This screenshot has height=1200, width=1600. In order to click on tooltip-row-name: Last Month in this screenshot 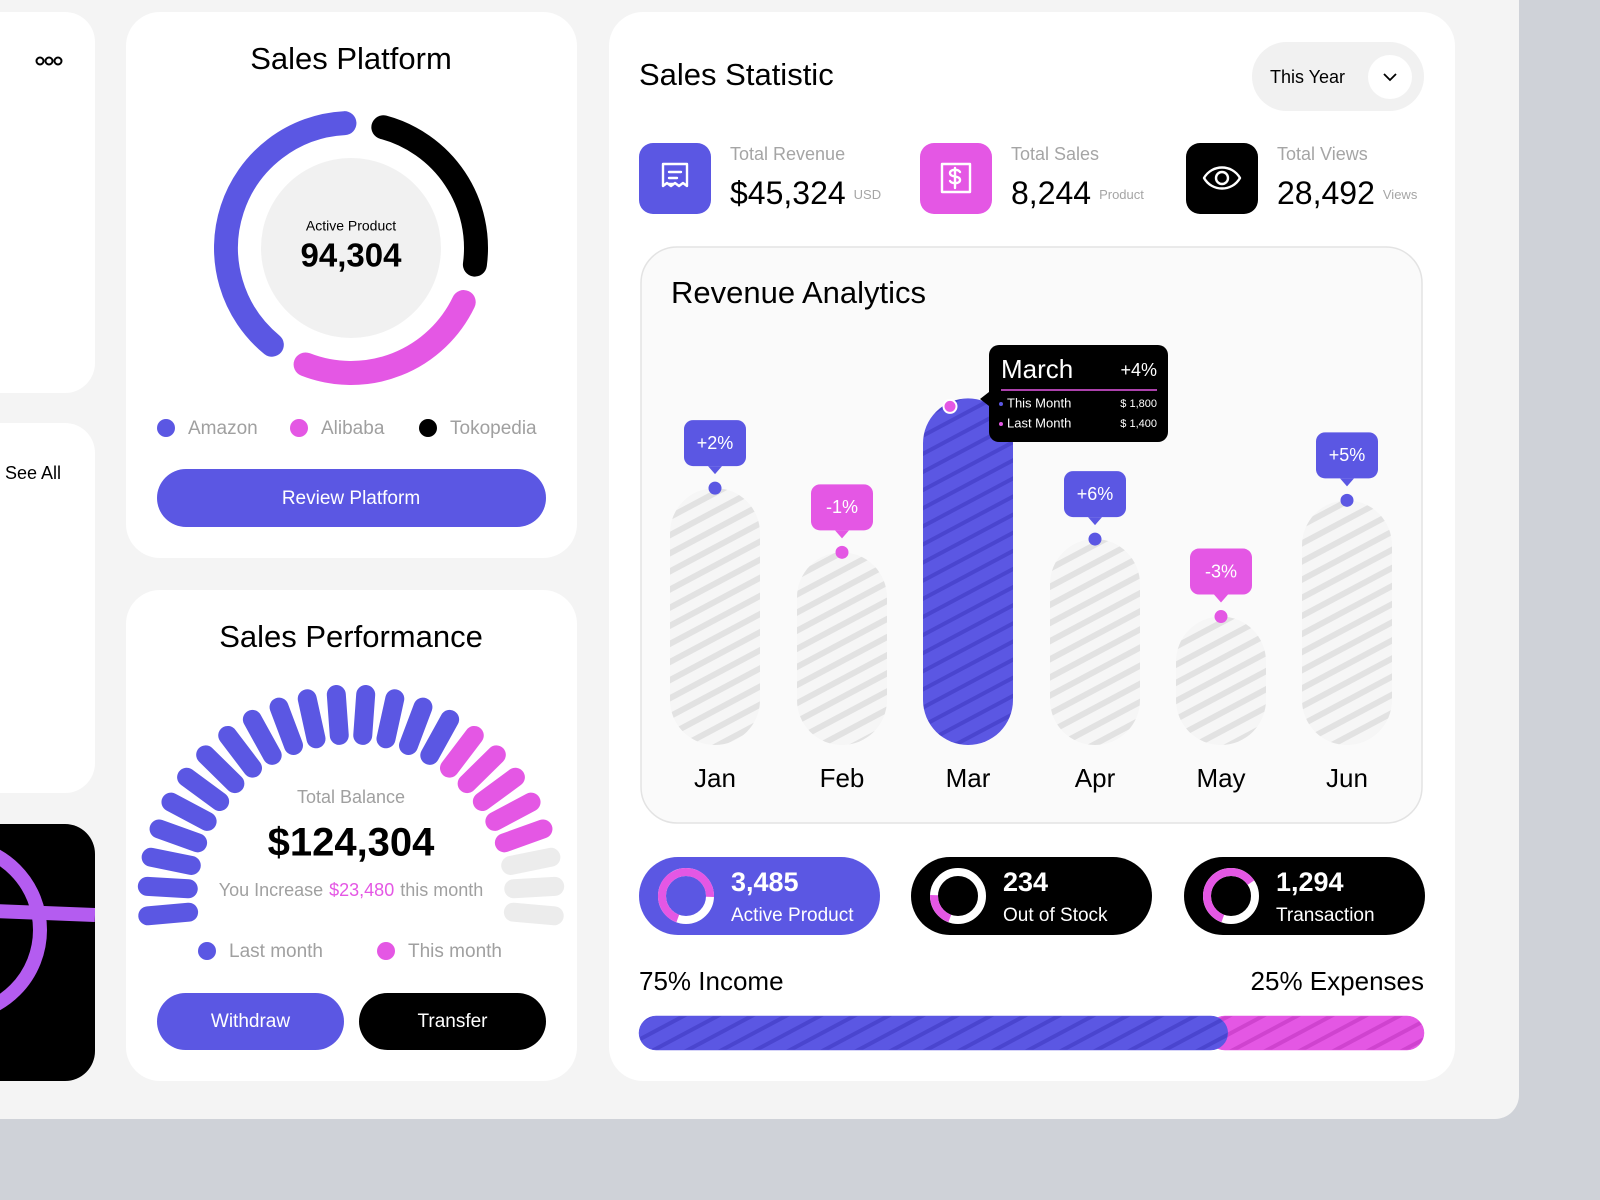, I will do `click(1039, 422)`.